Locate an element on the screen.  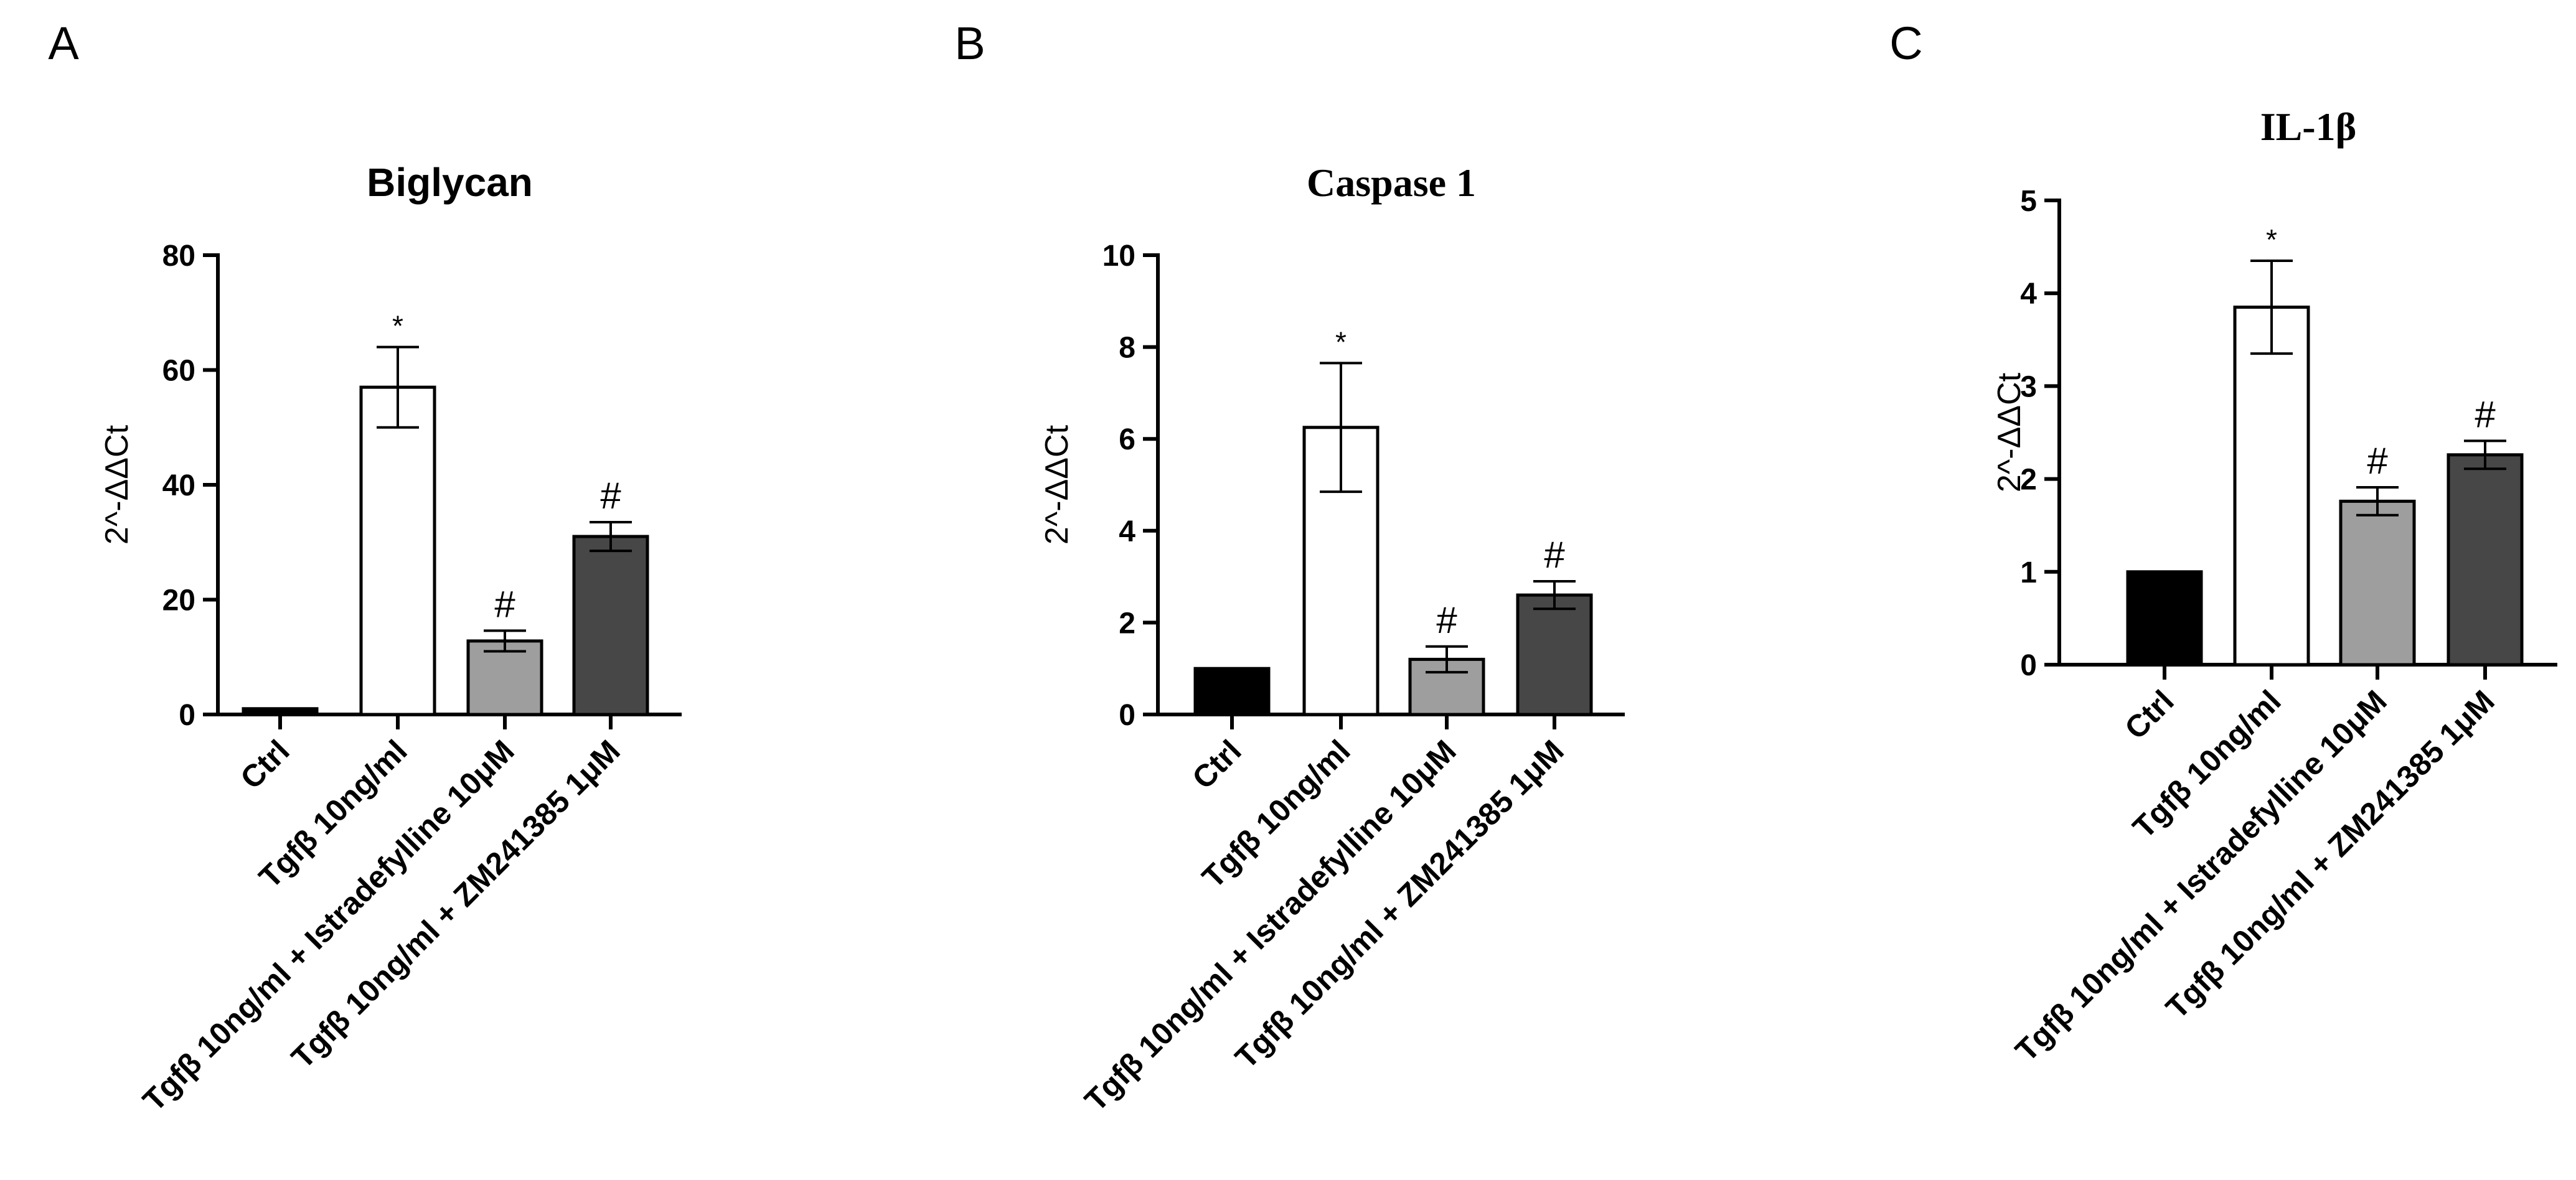
y-tick-label: 20 is located at coordinates (178, 600).